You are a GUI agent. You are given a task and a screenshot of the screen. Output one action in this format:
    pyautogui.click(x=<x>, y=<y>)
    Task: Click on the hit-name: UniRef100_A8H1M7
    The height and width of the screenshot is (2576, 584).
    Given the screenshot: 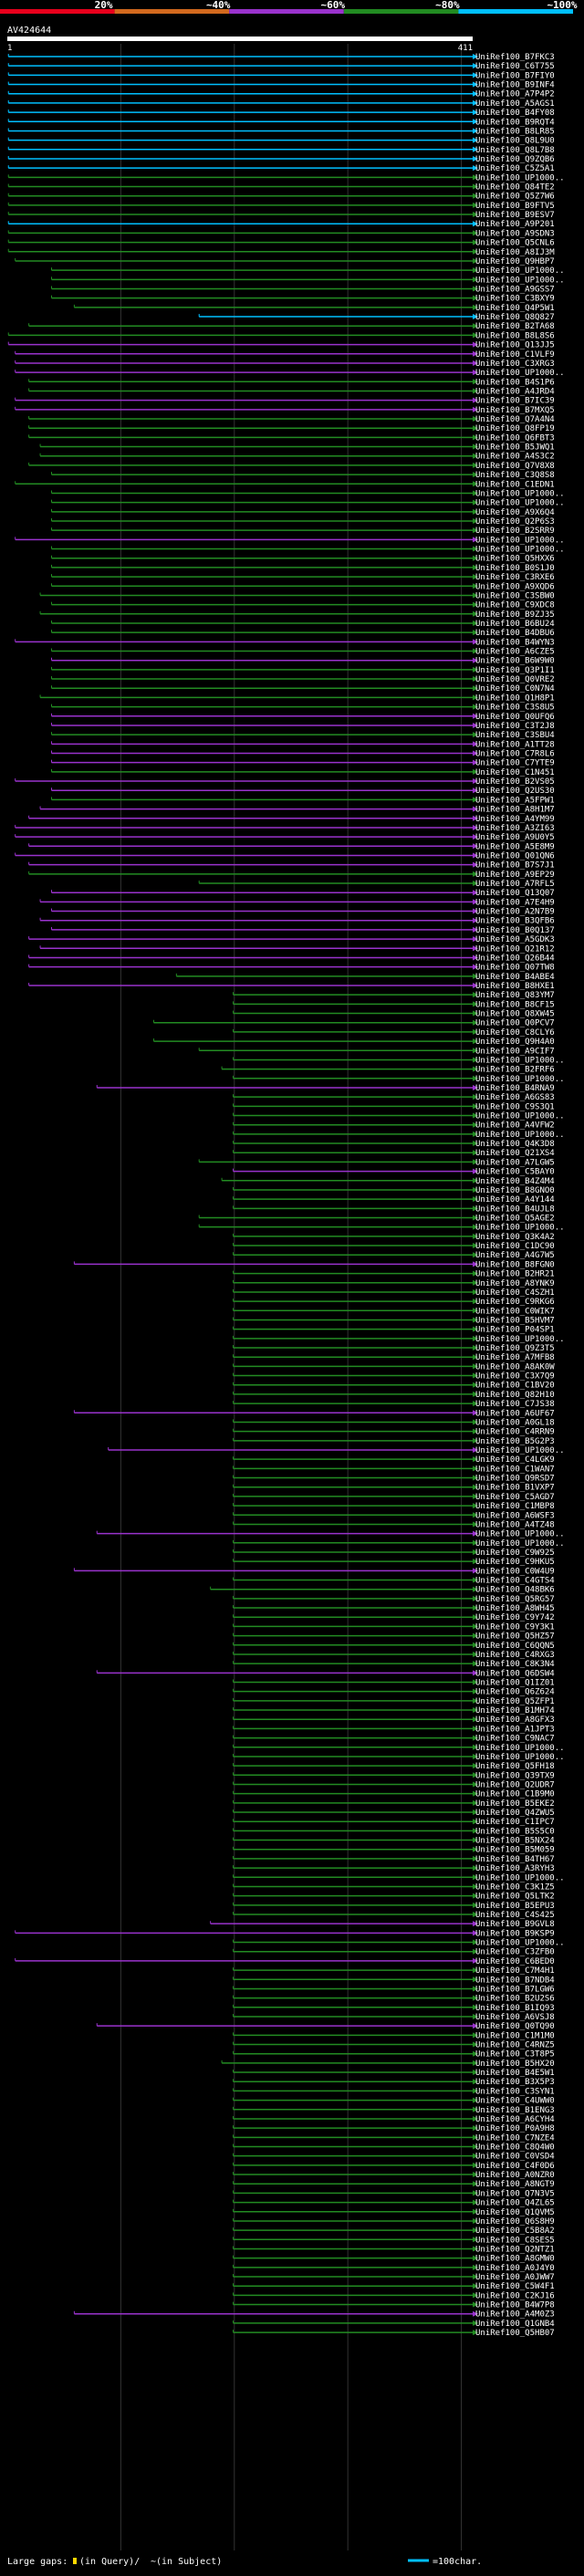 What is the action you would take?
    pyautogui.click(x=515, y=810)
    